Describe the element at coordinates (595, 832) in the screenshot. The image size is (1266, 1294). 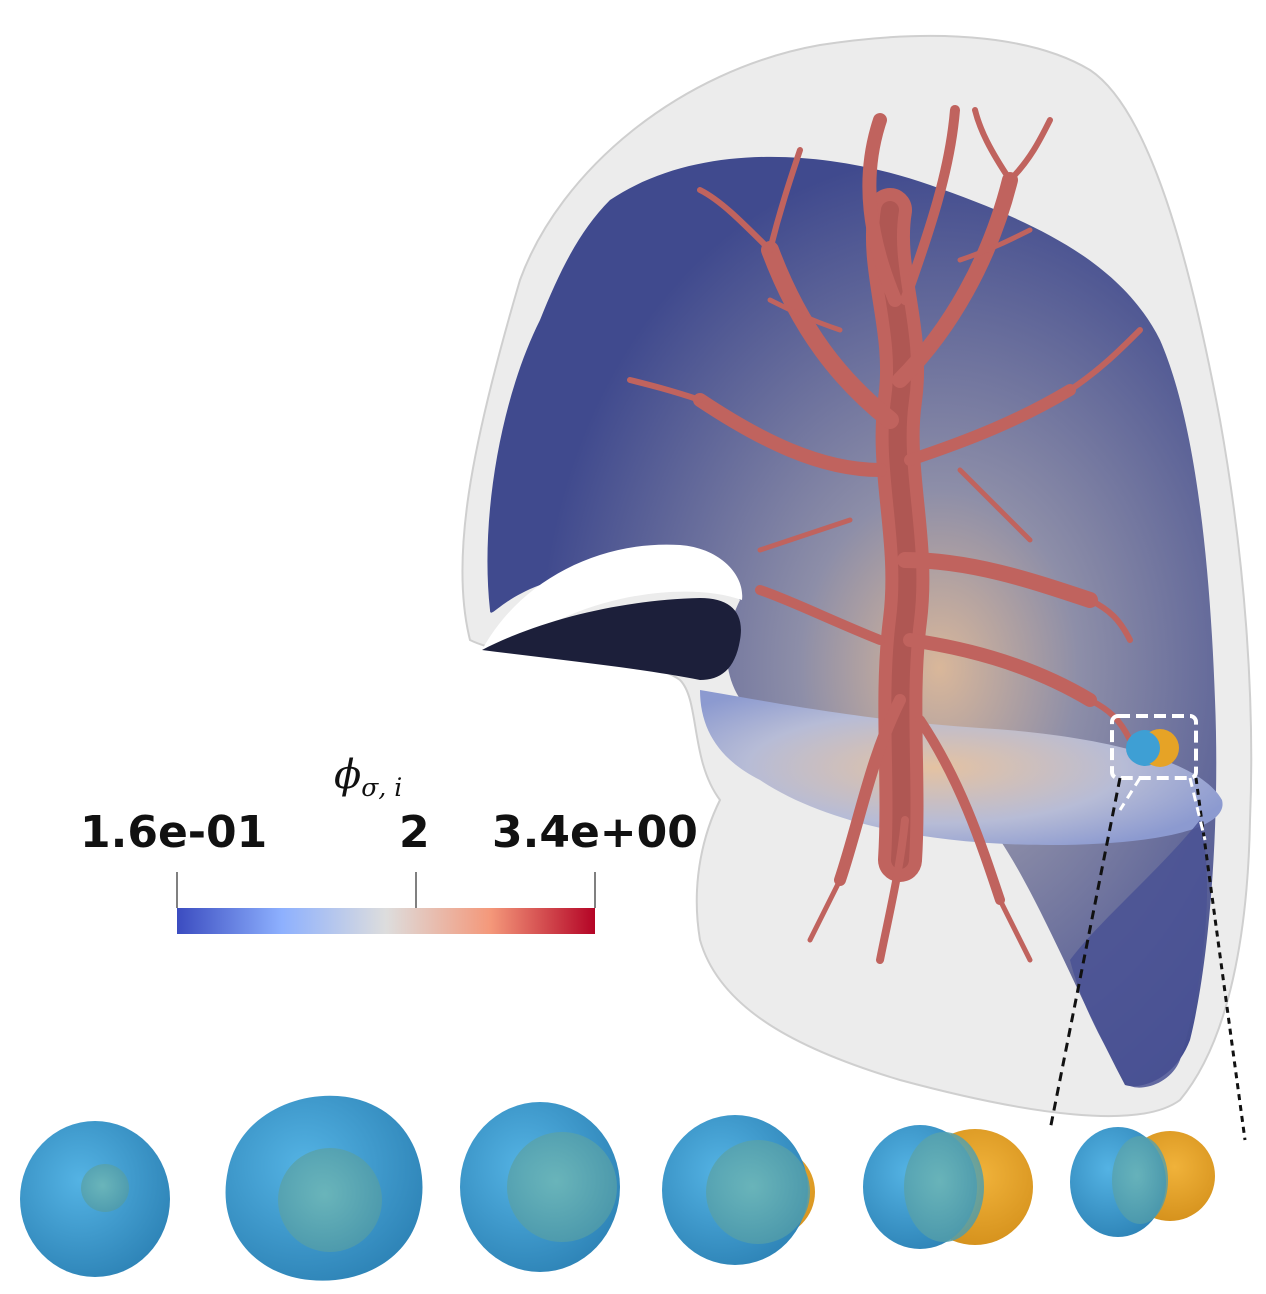
I see `colorbar-max-label: 3.4e+00` at that location.